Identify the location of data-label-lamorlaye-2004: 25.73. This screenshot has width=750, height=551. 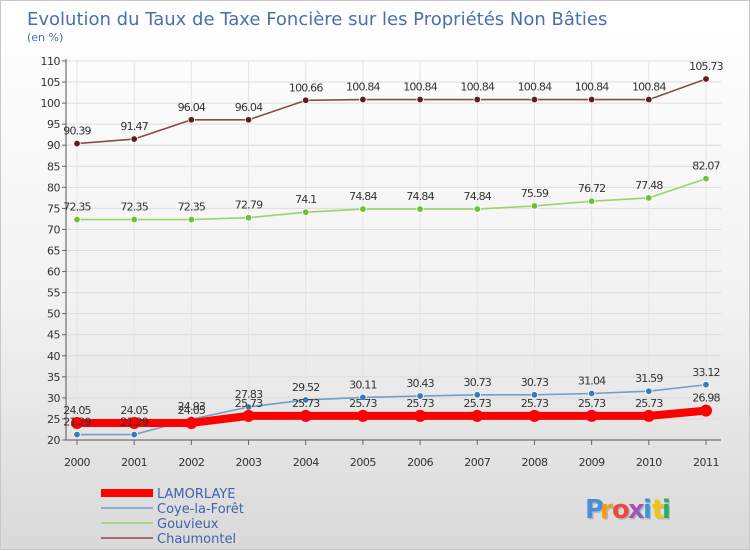
(306, 403).